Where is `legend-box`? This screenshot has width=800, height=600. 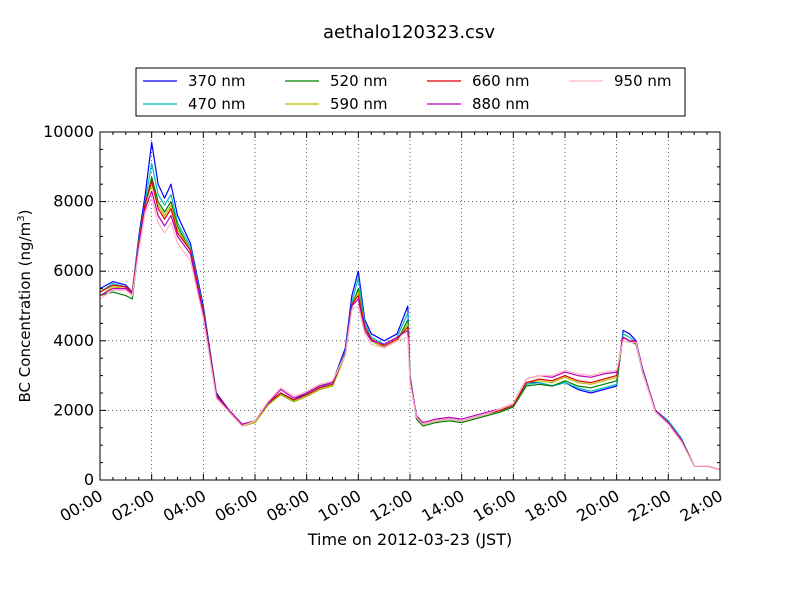
legend-box is located at coordinates (410, 92).